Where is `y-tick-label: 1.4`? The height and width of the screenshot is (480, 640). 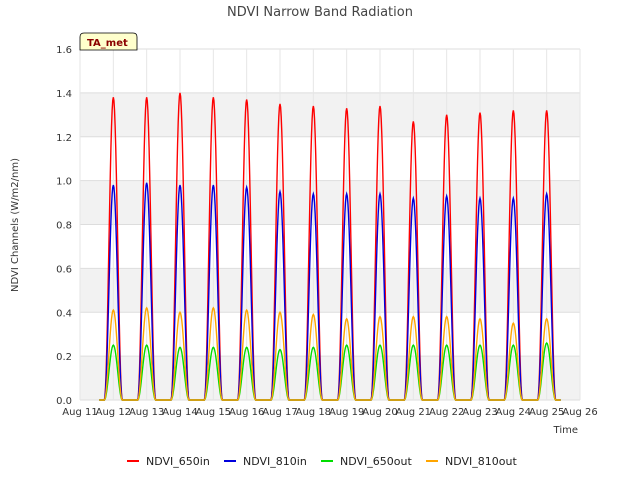 y-tick-label: 1.4 is located at coordinates (64, 94).